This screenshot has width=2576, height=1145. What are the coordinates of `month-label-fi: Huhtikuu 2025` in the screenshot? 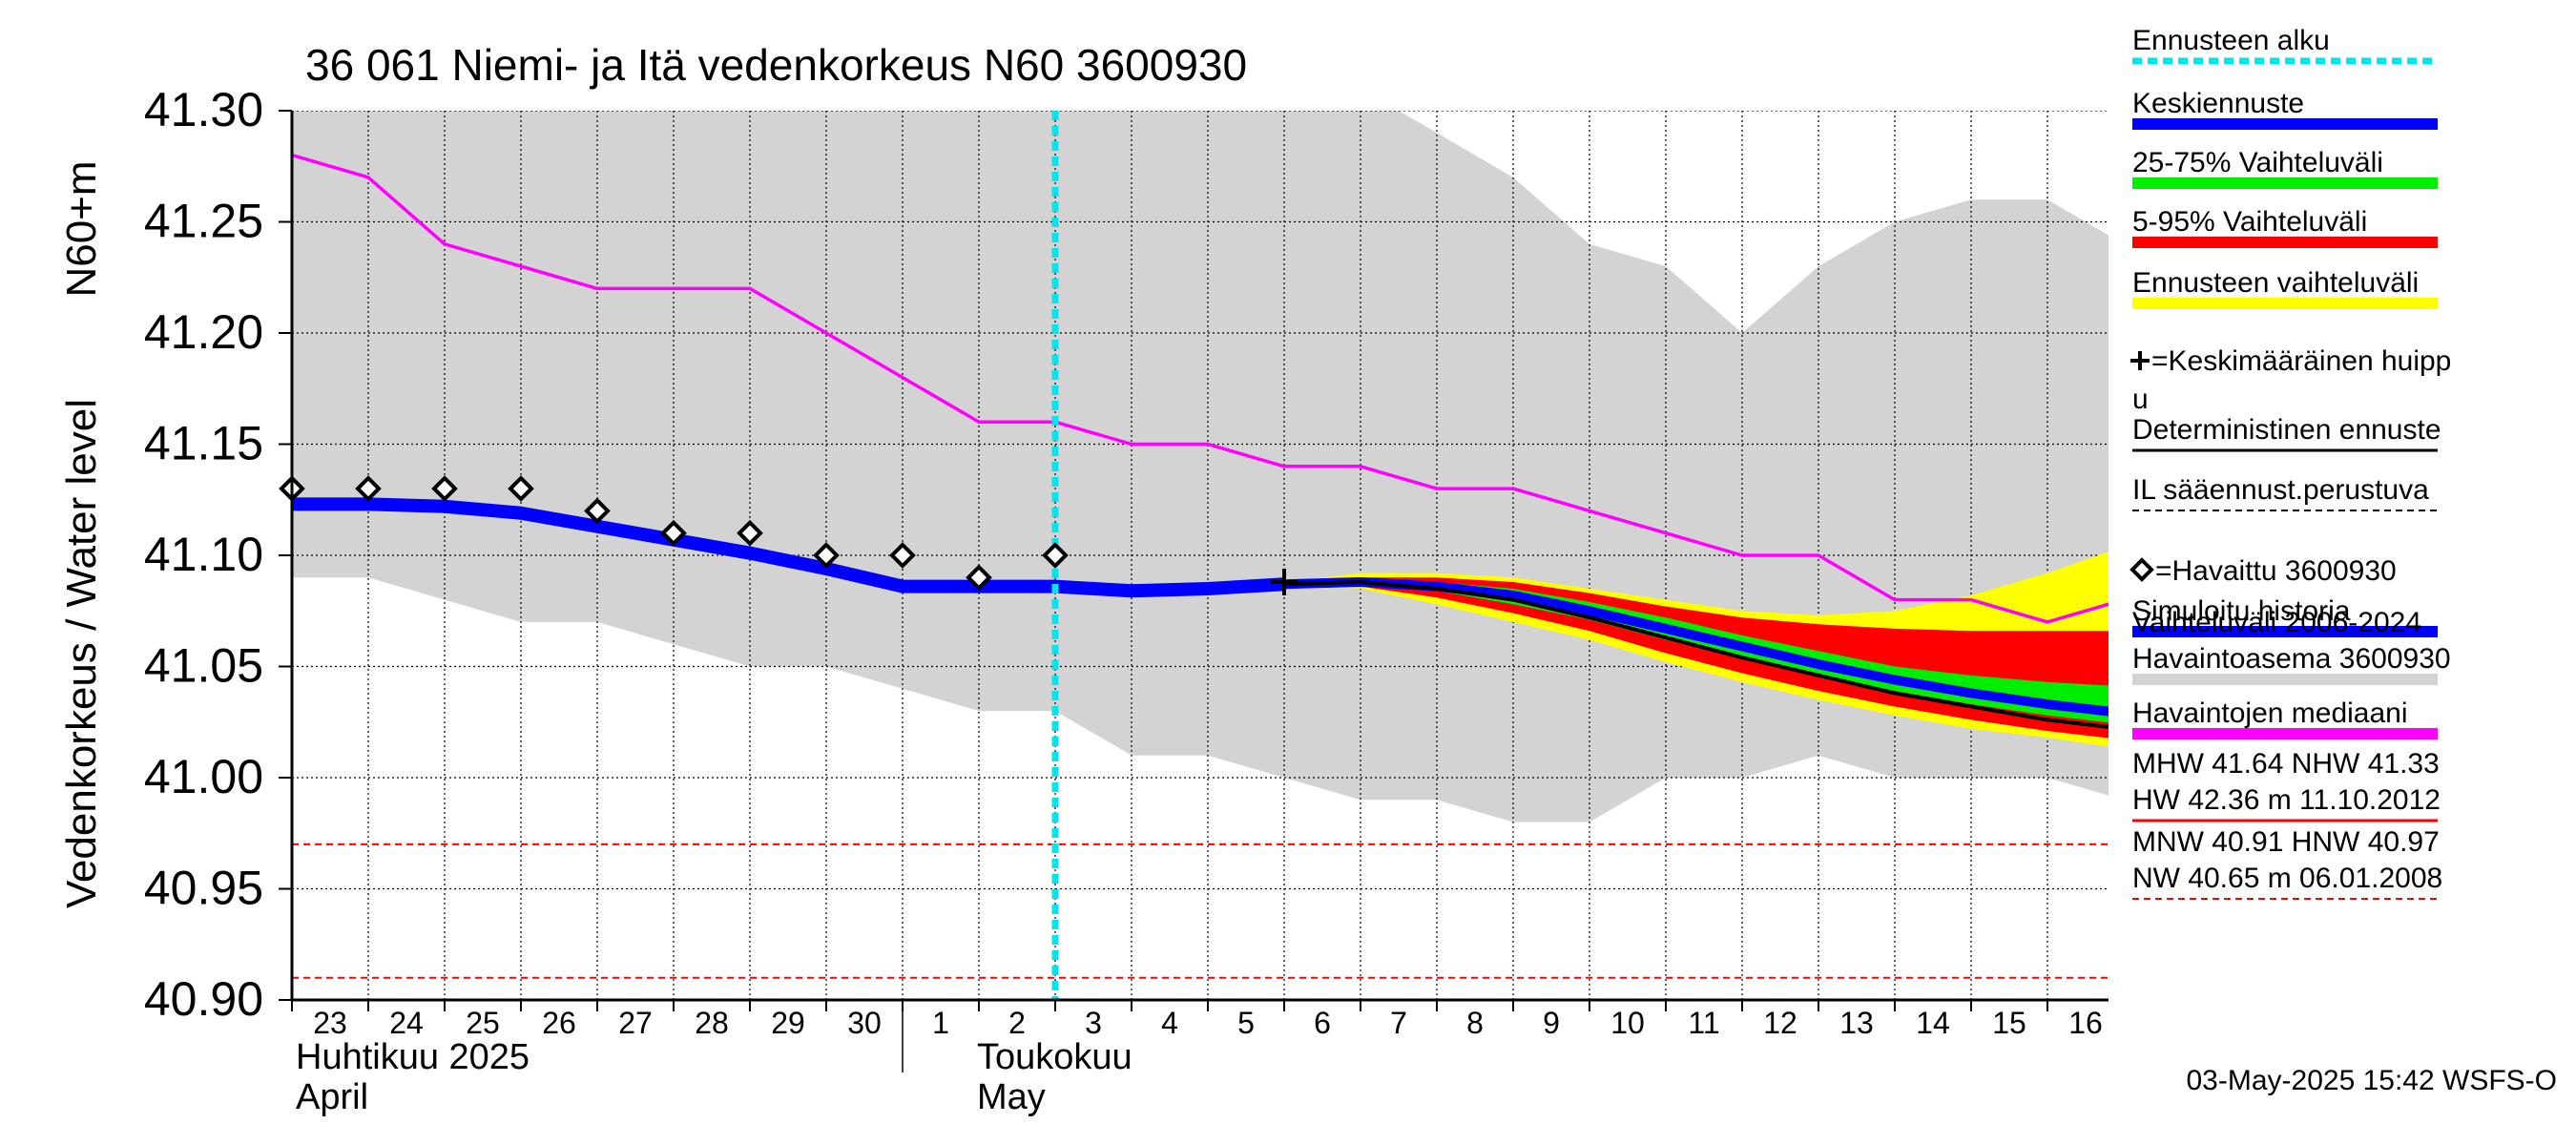 It's located at (413, 1057).